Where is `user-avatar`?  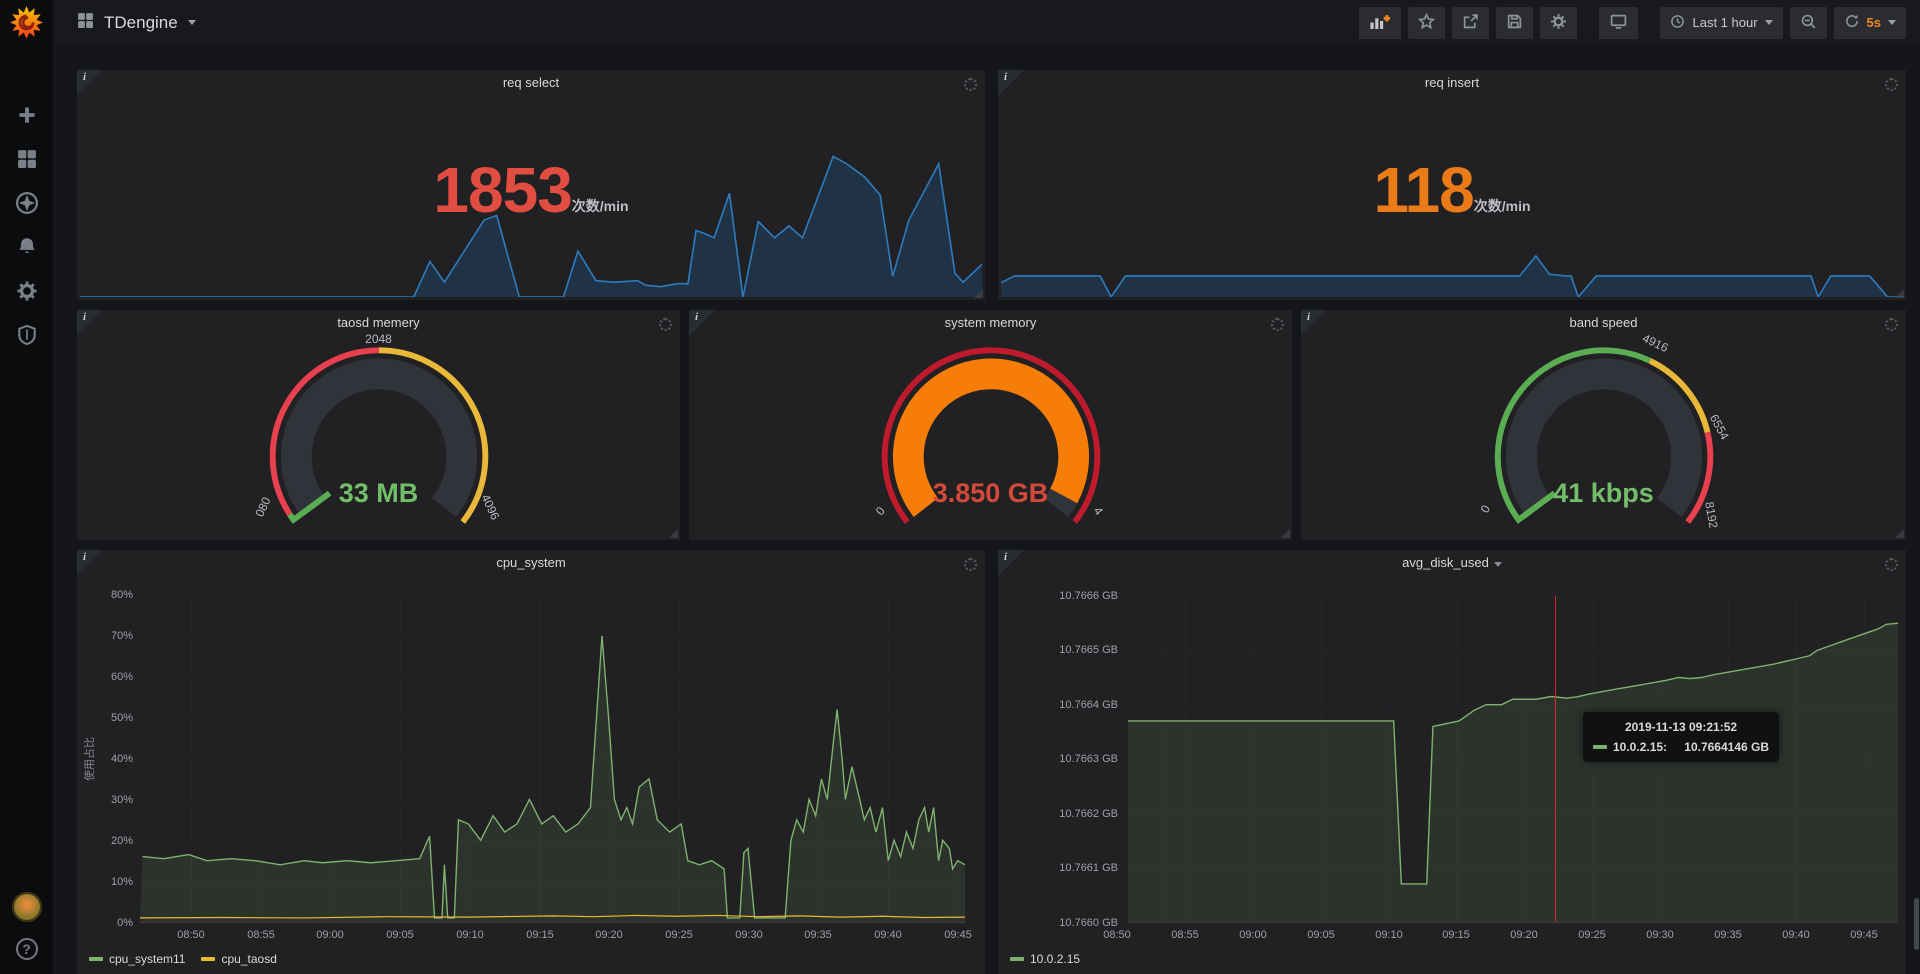 user-avatar is located at coordinates (26, 907).